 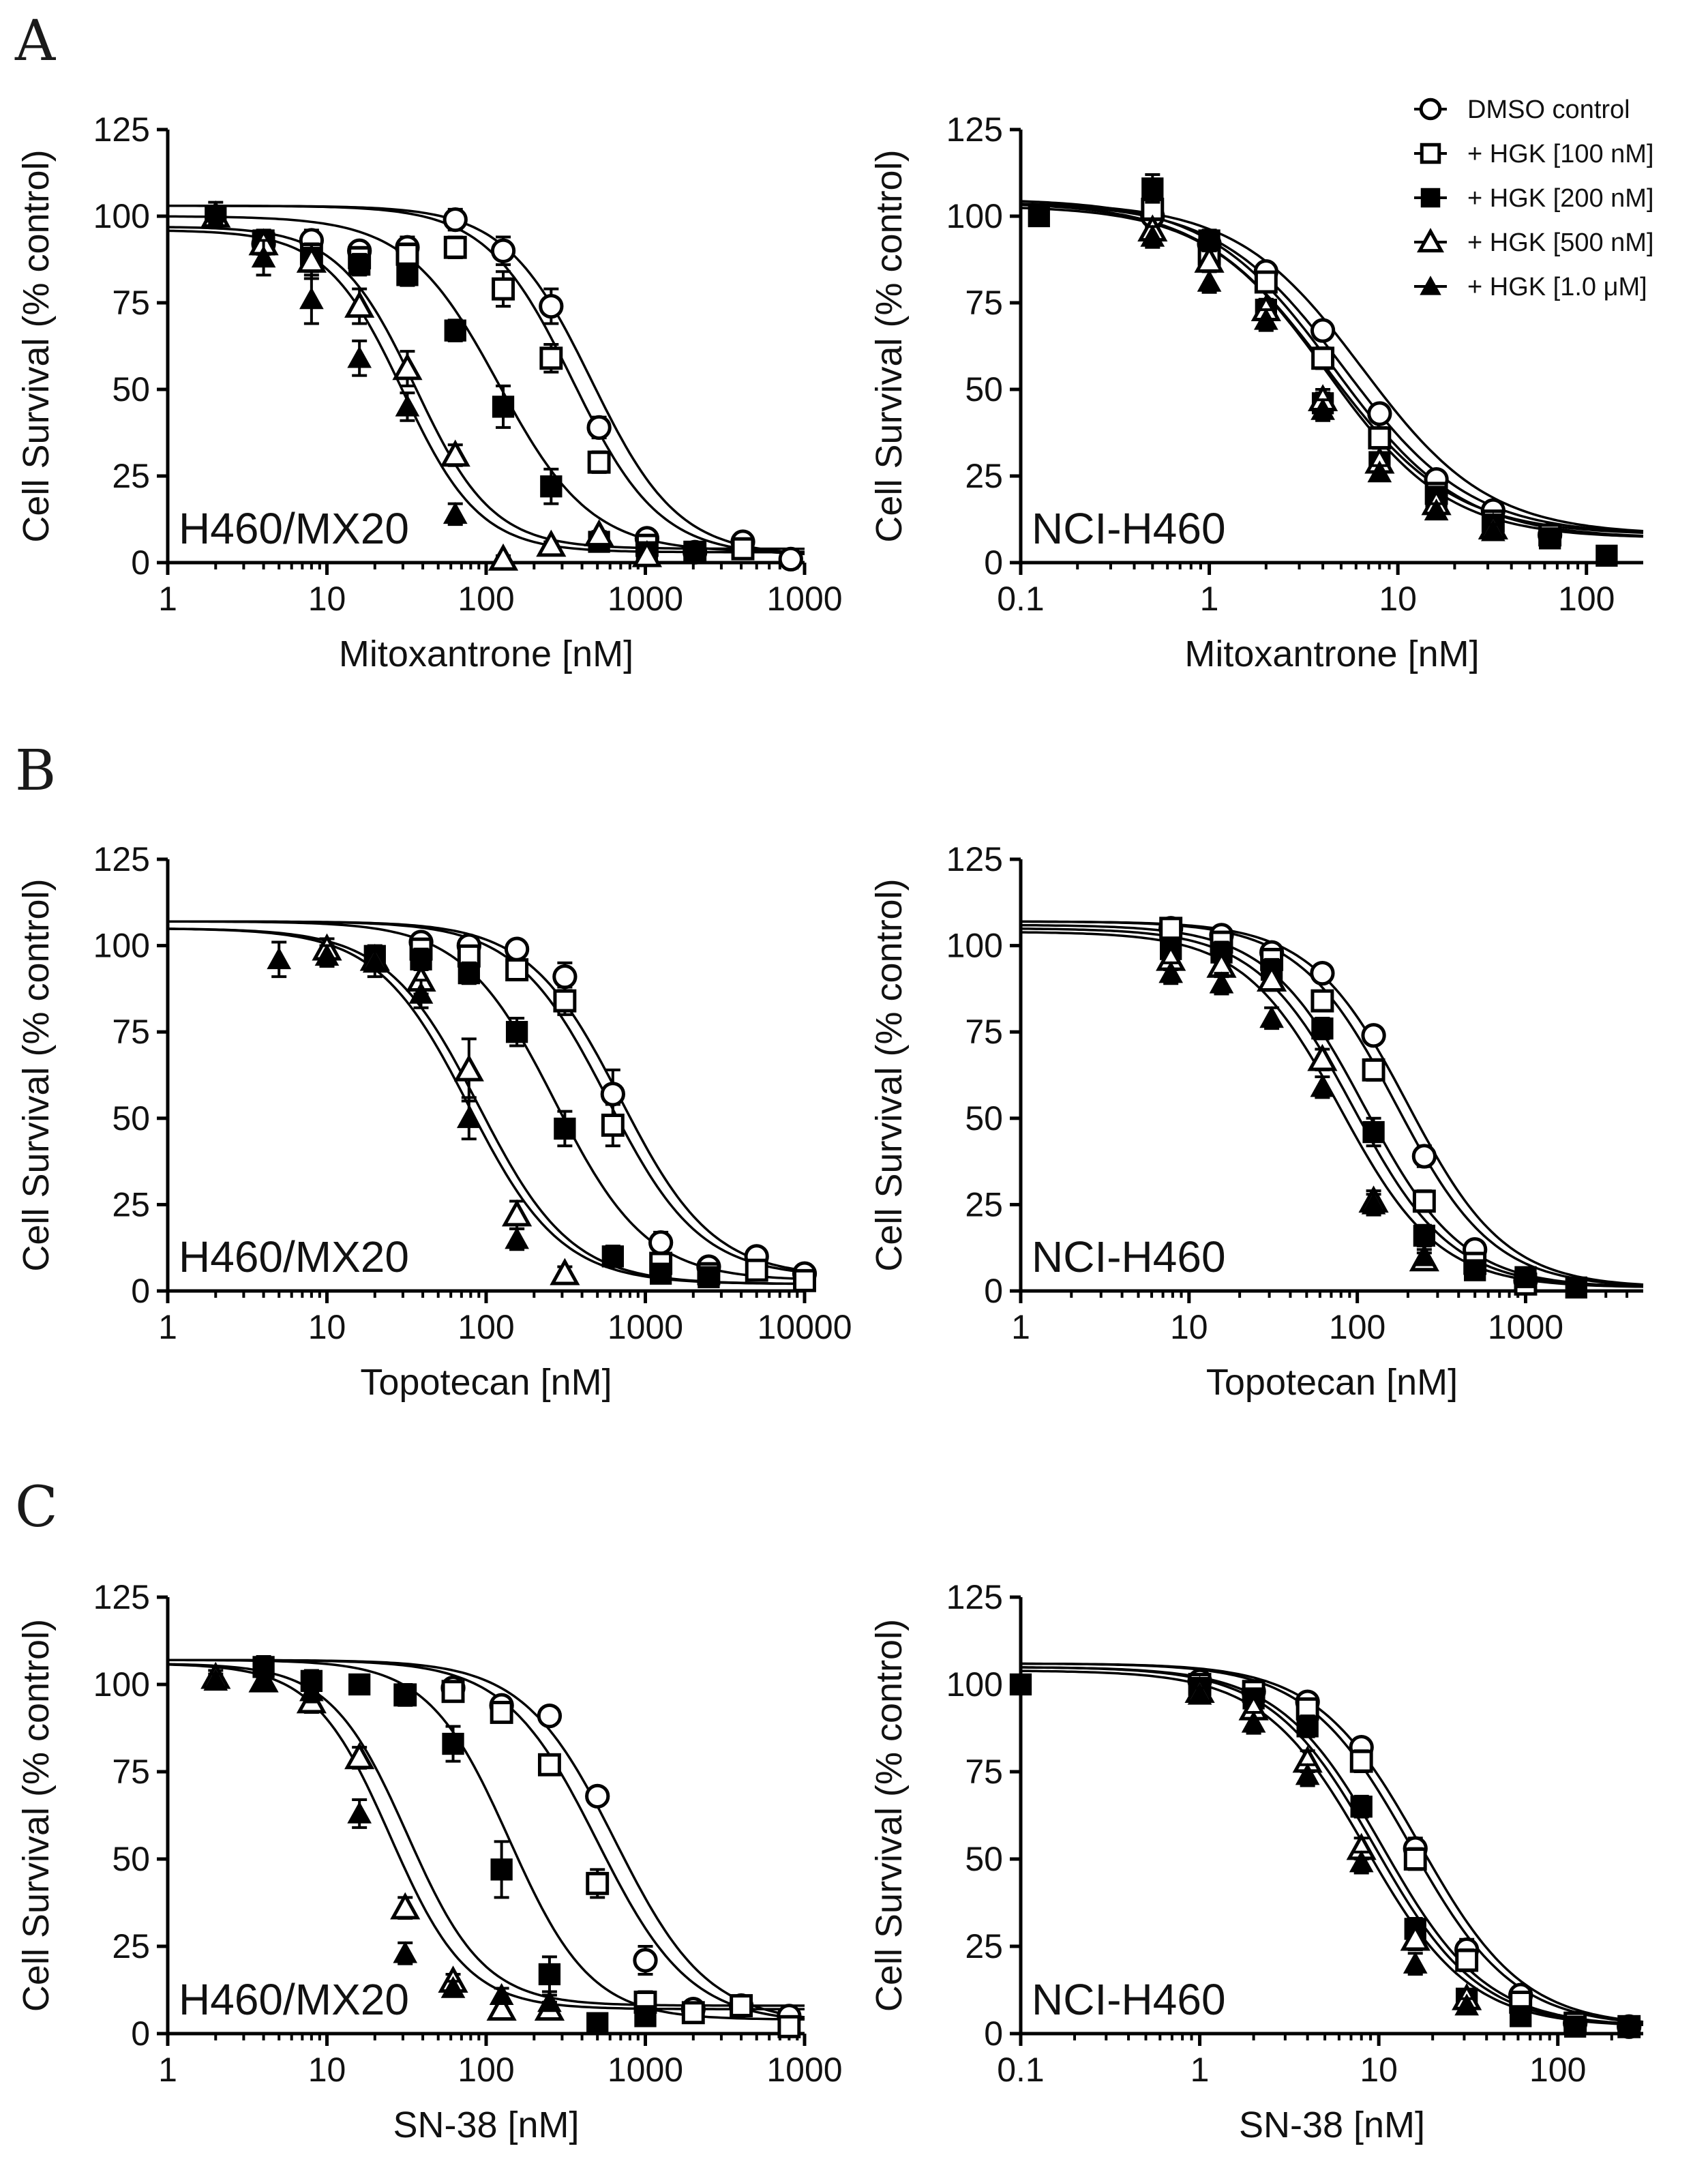 I want to click on x-tick-label: 10000, so click(x=804, y=1327).